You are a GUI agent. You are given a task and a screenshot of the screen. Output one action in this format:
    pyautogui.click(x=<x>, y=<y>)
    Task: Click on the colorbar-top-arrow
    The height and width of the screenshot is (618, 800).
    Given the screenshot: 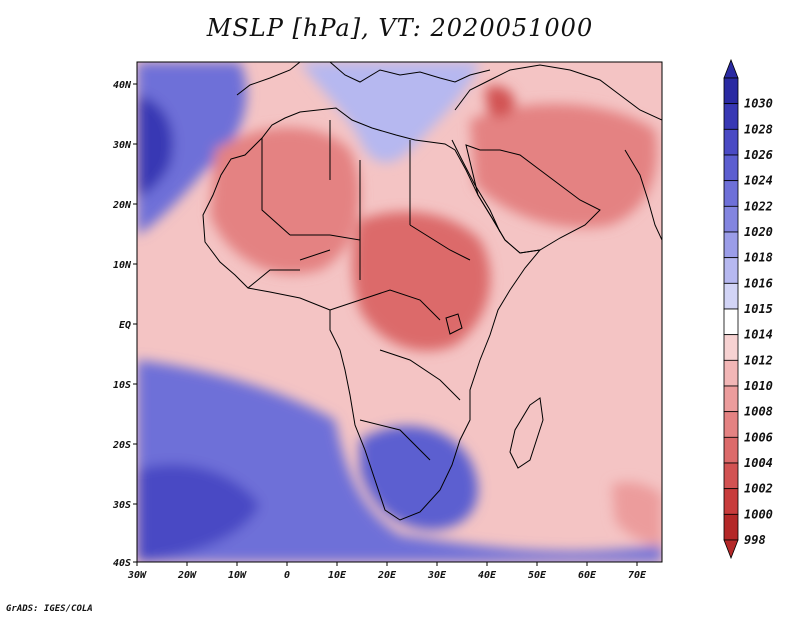 What is the action you would take?
    pyautogui.click(x=731, y=68)
    